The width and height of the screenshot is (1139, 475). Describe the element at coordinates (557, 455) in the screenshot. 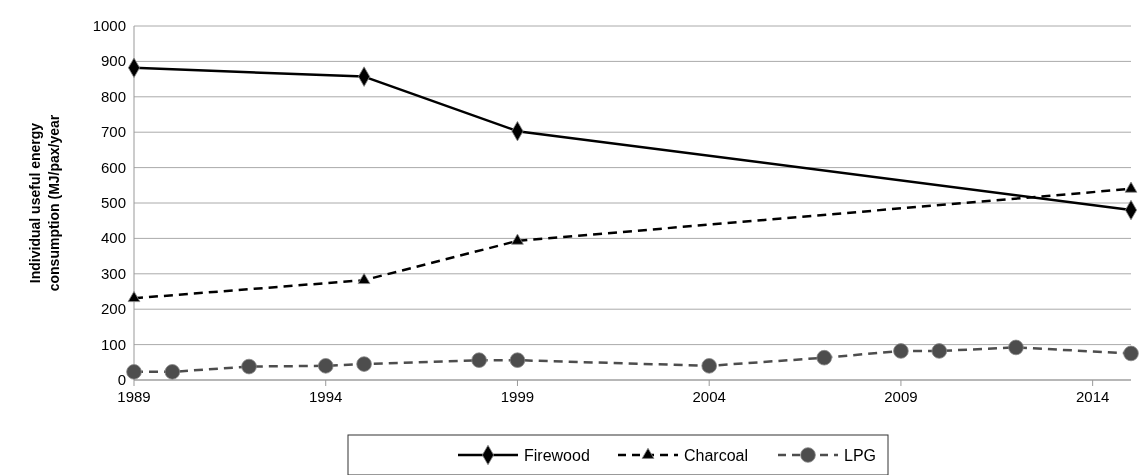

I see `legend-label: Firewood` at that location.